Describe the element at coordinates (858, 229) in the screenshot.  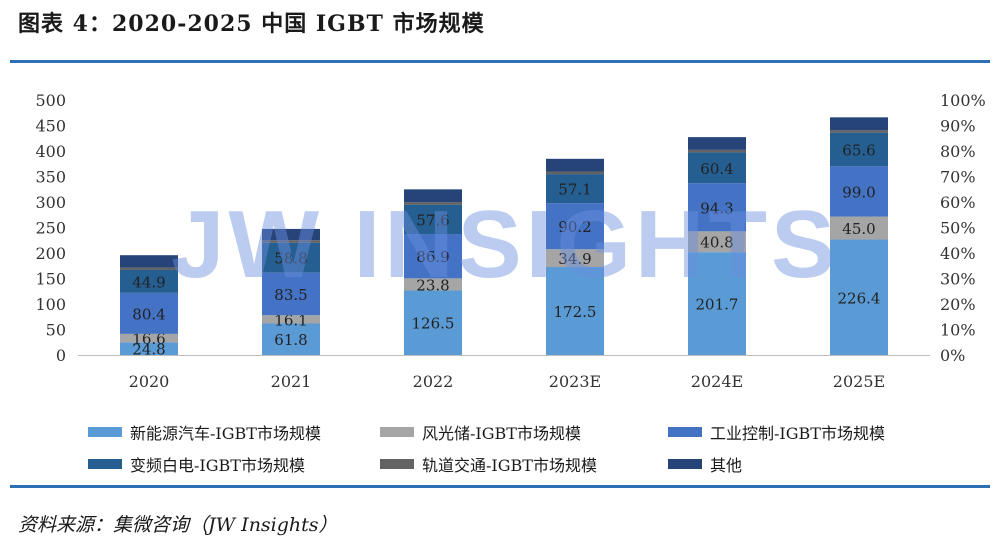
I see `data-label: 45.0` at that location.